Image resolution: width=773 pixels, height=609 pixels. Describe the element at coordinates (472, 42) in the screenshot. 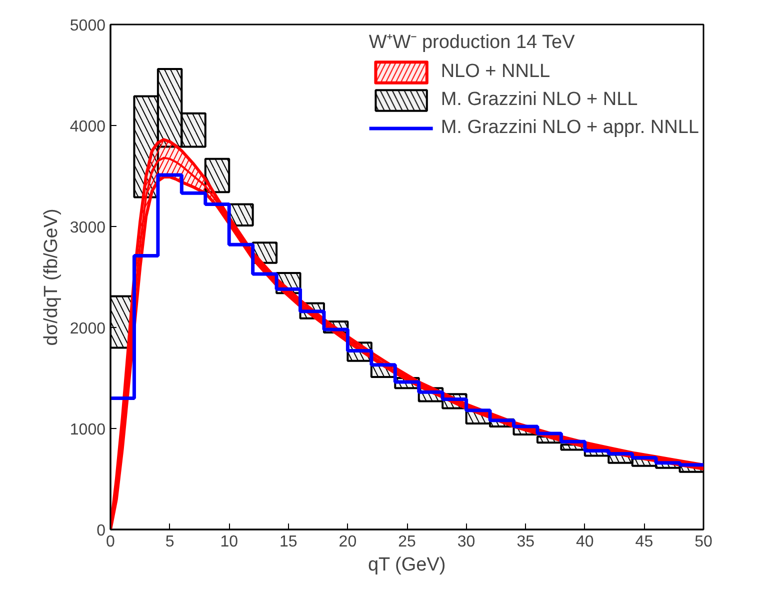

I see `legend-title: W⁺W⁻ production 14 TeV` at that location.